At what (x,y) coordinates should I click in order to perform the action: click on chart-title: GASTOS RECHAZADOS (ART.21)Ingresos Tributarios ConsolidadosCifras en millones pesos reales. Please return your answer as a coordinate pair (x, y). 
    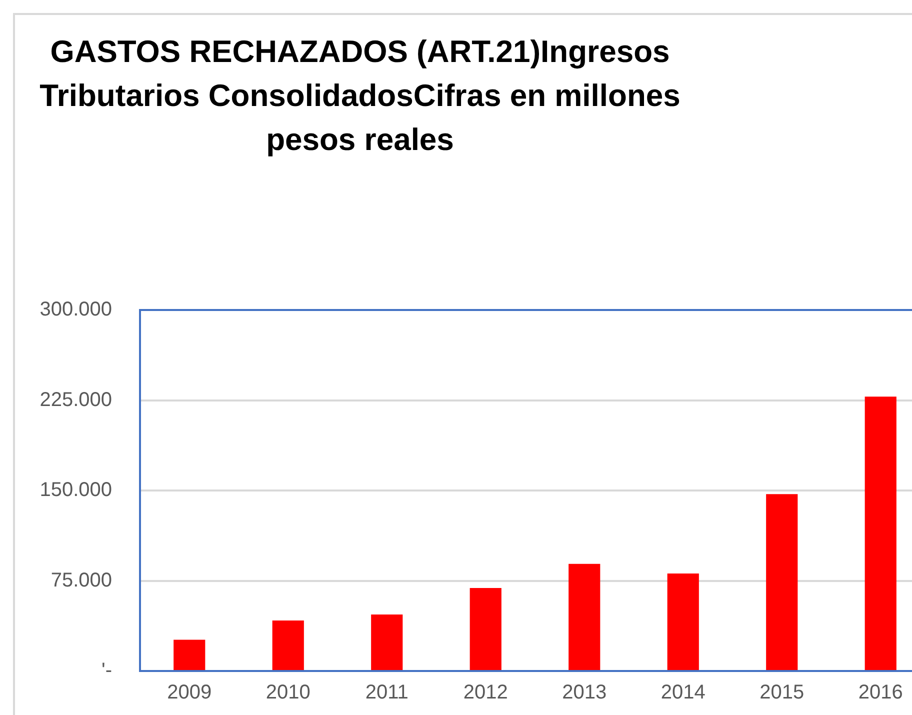
    Looking at the image, I should click on (360, 96).